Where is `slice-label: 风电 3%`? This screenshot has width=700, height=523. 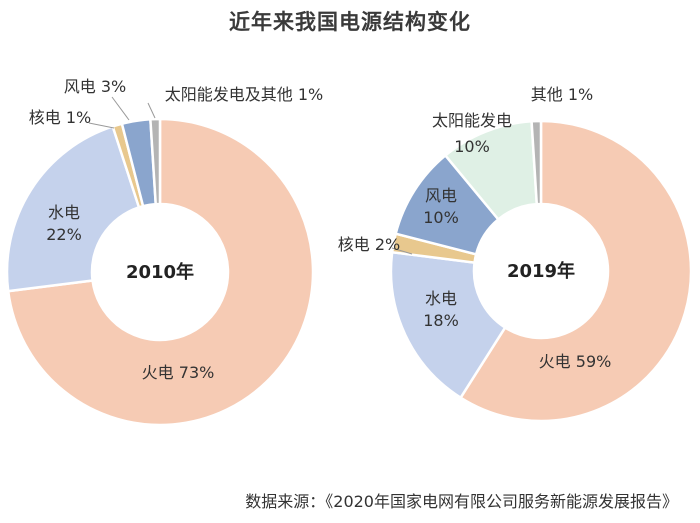 slice-label: 风电 3% is located at coordinates (95, 86).